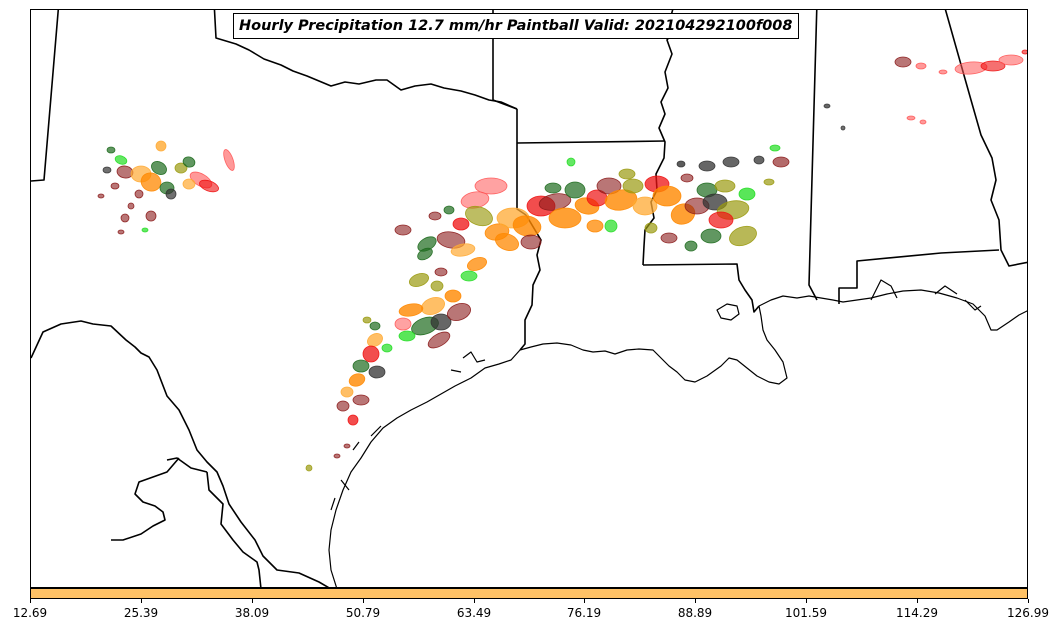  What do you see at coordinates (926, 295) in the screenshot?
I see `panhandle-bays` at bounding box center [926, 295].